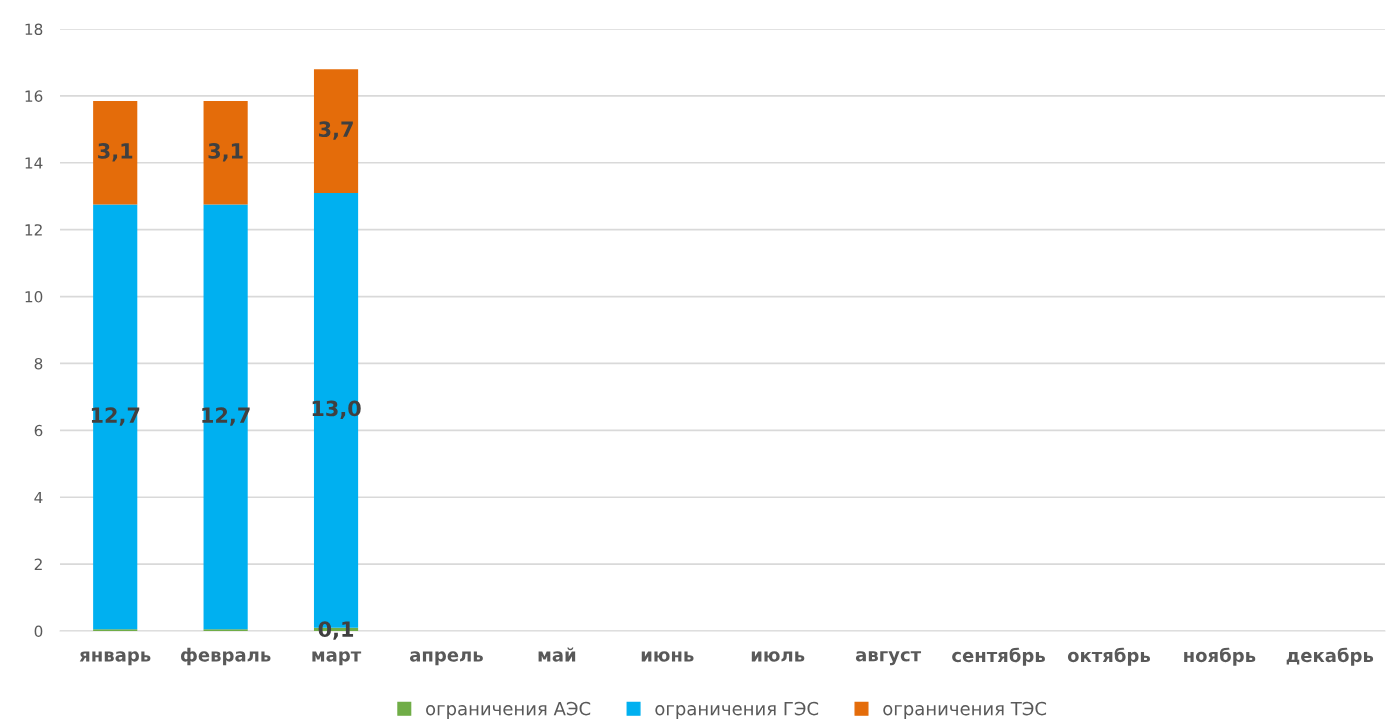  What do you see at coordinates (34, 96) in the screenshot?
I see `y-tick-label: 16` at bounding box center [34, 96].